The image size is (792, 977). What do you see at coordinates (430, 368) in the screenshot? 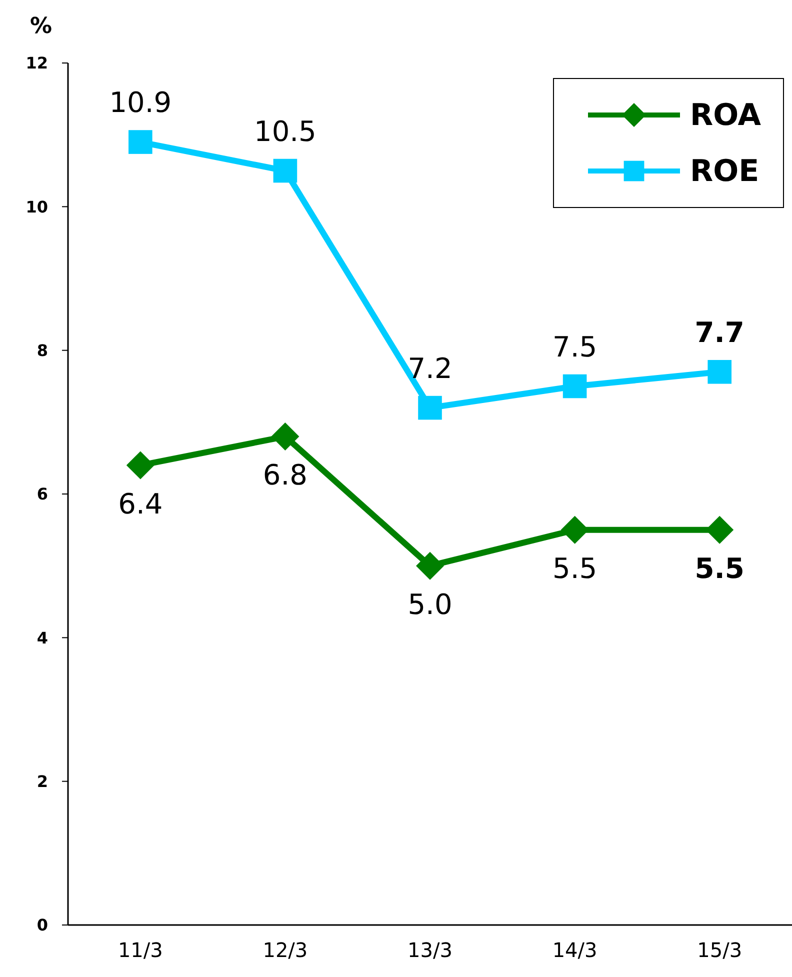
I see `data-label: 7.2` at bounding box center [430, 368].